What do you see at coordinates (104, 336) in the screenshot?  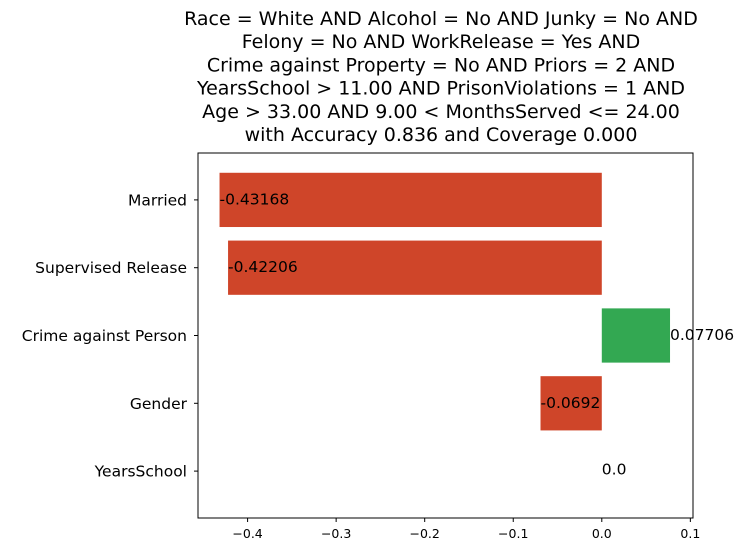 I see `category-label: Crime against Person` at bounding box center [104, 336].